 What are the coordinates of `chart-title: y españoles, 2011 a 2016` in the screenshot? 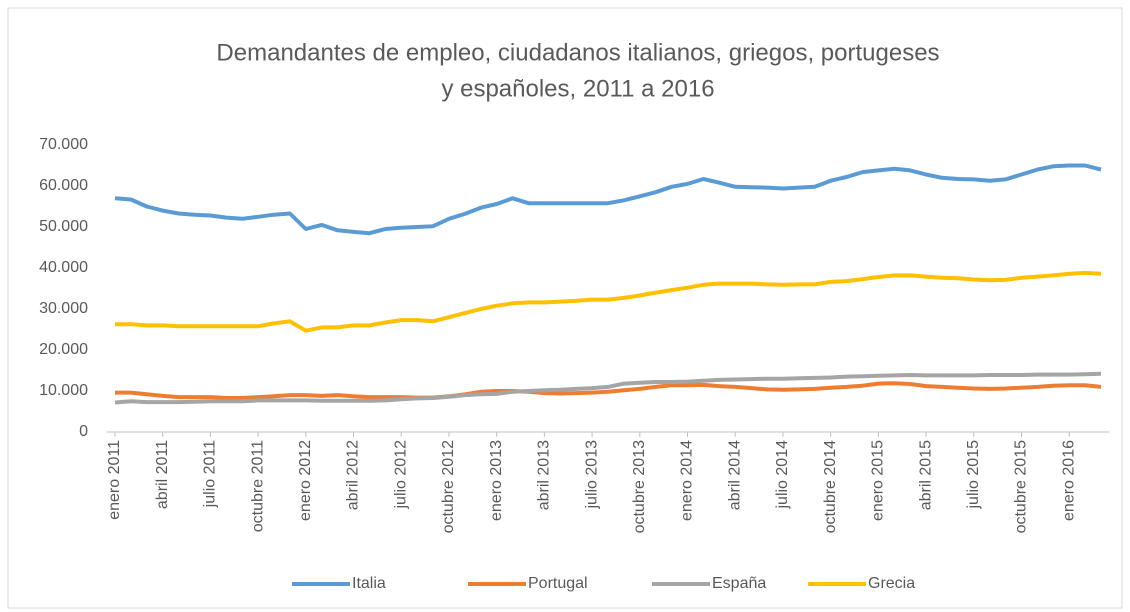 It's located at (577, 88).